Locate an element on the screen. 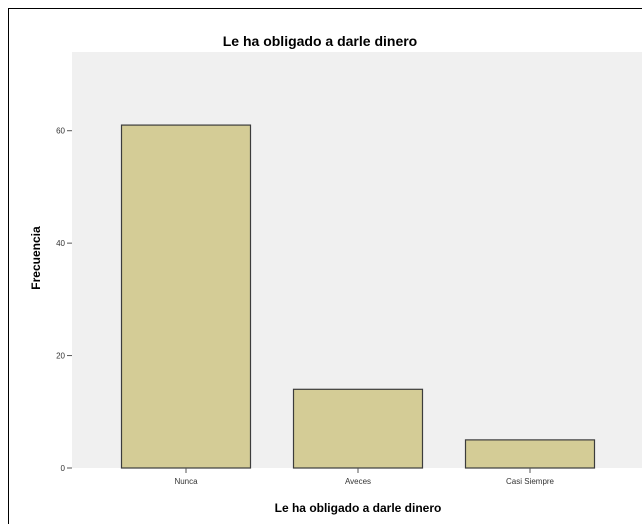 The width and height of the screenshot is (642, 524). y-tick-label: 0 is located at coordinates (63, 468).